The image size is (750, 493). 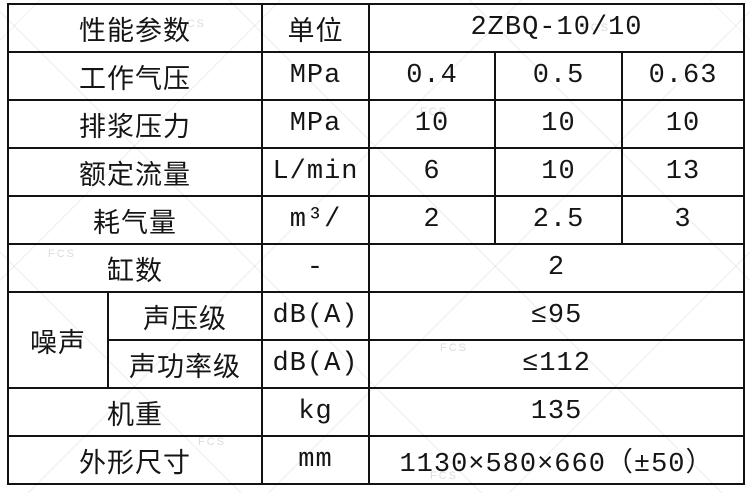 What do you see at coordinates (556, 316) in the screenshot?
I see `value-cell: ≤95` at bounding box center [556, 316].